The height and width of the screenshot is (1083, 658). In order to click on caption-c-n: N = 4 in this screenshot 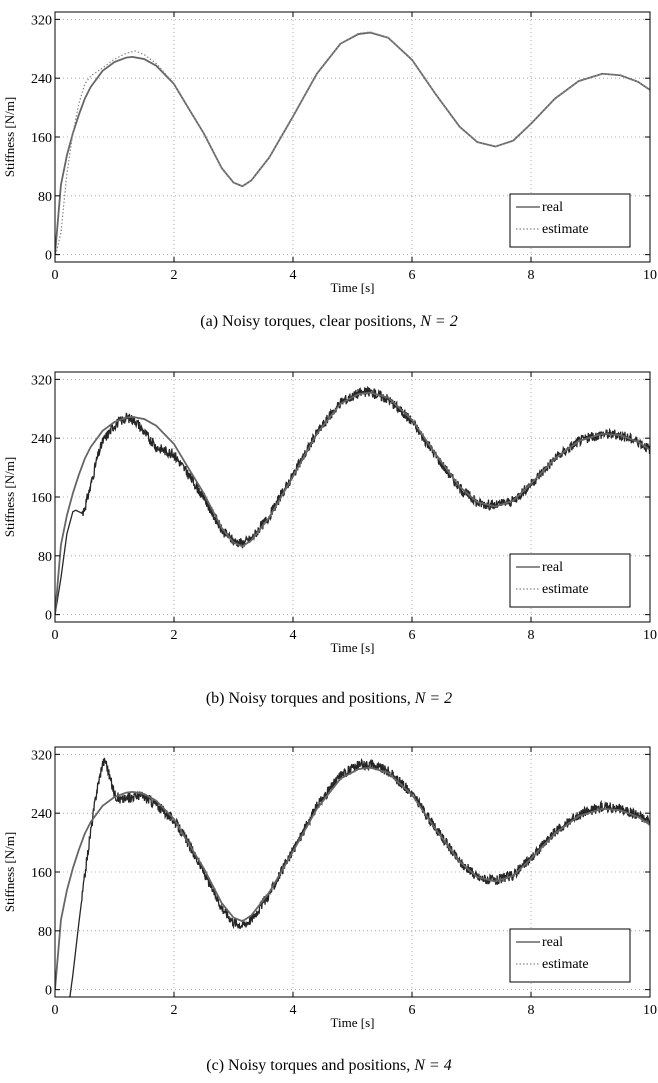, I will do `click(433, 1065)`.